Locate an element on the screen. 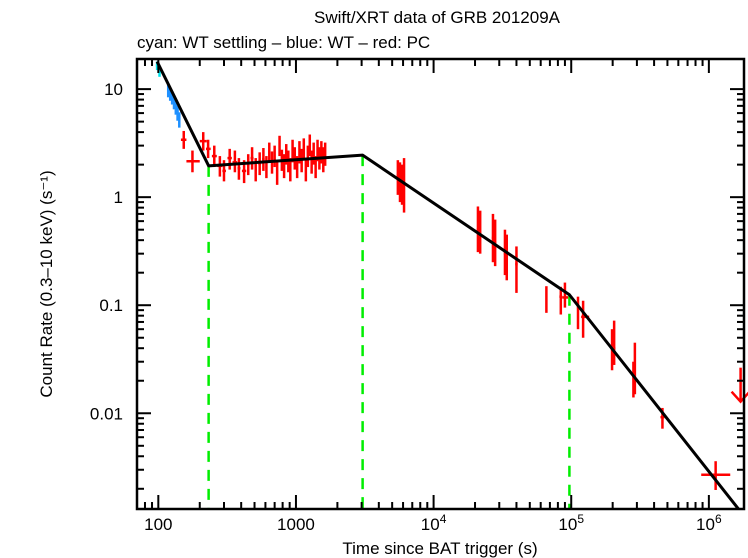 The image size is (748, 558). x-tick-label: 100 is located at coordinates (158, 524).